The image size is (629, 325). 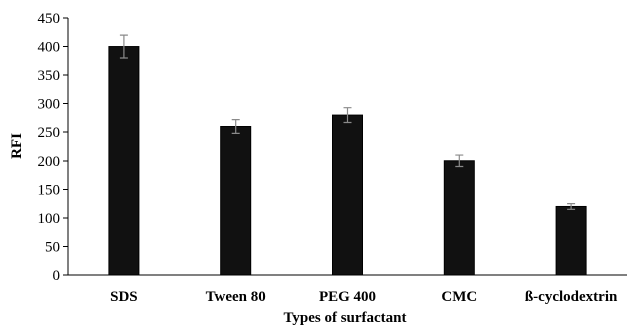 I want to click on bar-cmc, so click(x=459, y=218).